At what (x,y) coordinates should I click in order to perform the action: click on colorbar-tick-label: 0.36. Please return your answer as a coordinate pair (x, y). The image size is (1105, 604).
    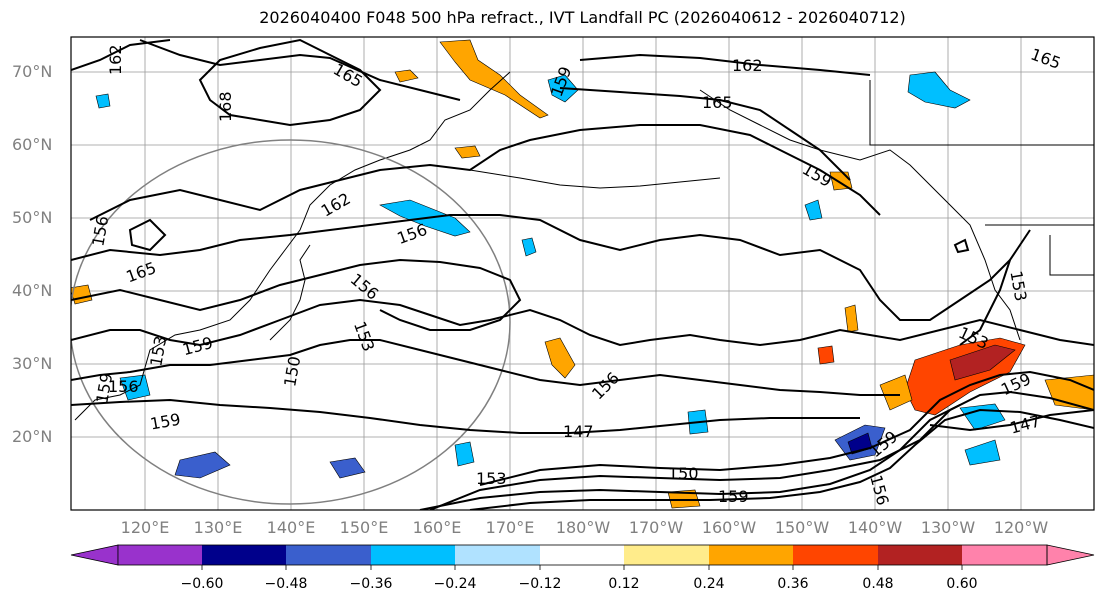
    Looking at the image, I should click on (793, 584).